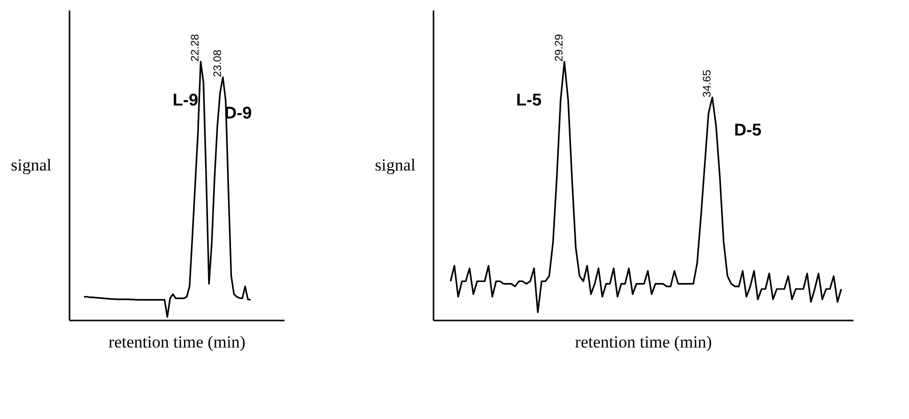 The height and width of the screenshot is (419, 909). Describe the element at coordinates (559, 48) in the screenshot. I see `annotation: 29.29` at that location.